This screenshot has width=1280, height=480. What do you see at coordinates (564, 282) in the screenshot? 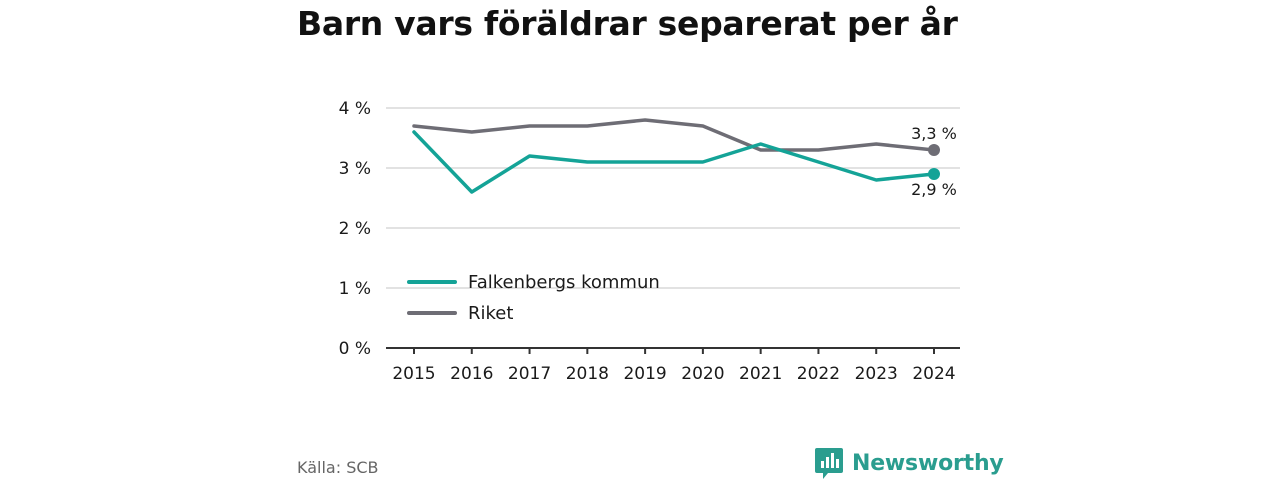
I see `legend-label: Falkenbergs kommun` at bounding box center [564, 282].